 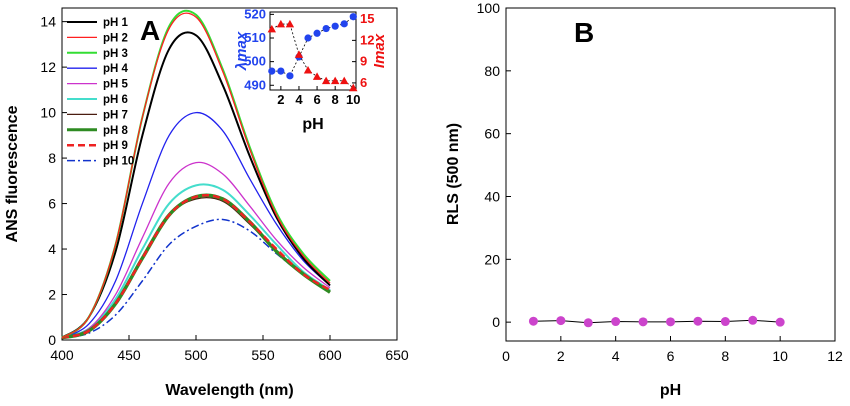 What do you see at coordinates (229, 390) in the screenshot?
I see `panel-a-x-axis-title: Wavelength (nm)` at bounding box center [229, 390].